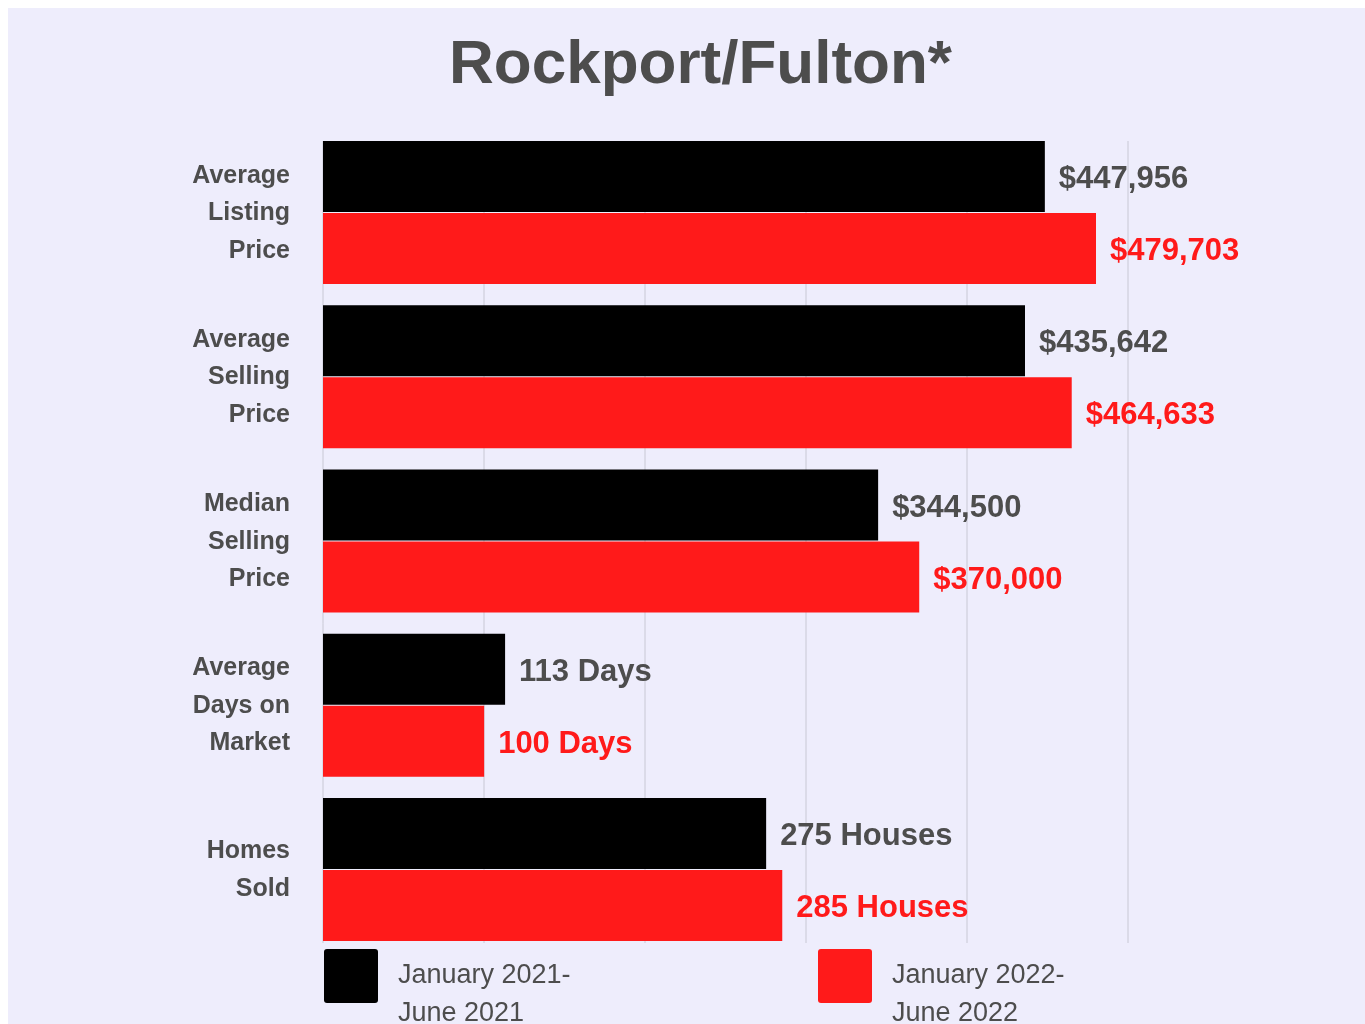 The width and height of the screenshot is (1365, 1024). I want to click on chart-title: Rockport/Fulton*, so click(701, 61).